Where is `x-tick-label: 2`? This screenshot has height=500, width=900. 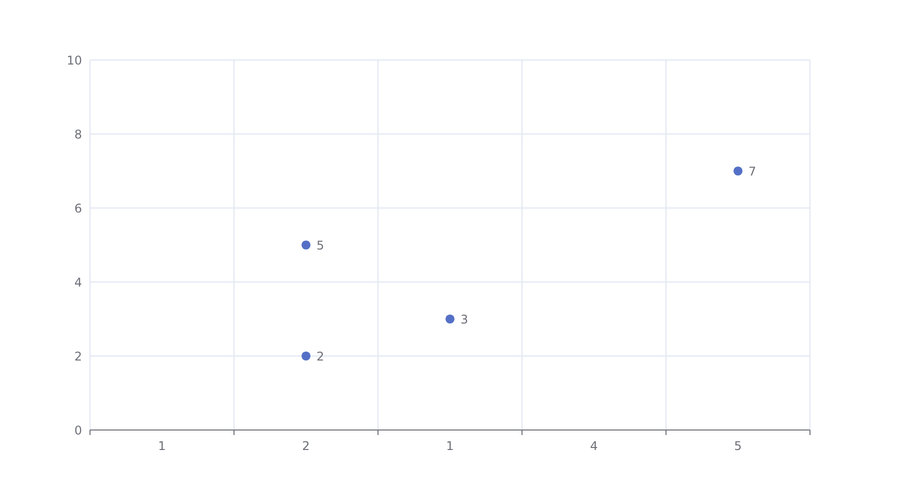
x-tick-label: 2 is located at coordinates (306, 446).